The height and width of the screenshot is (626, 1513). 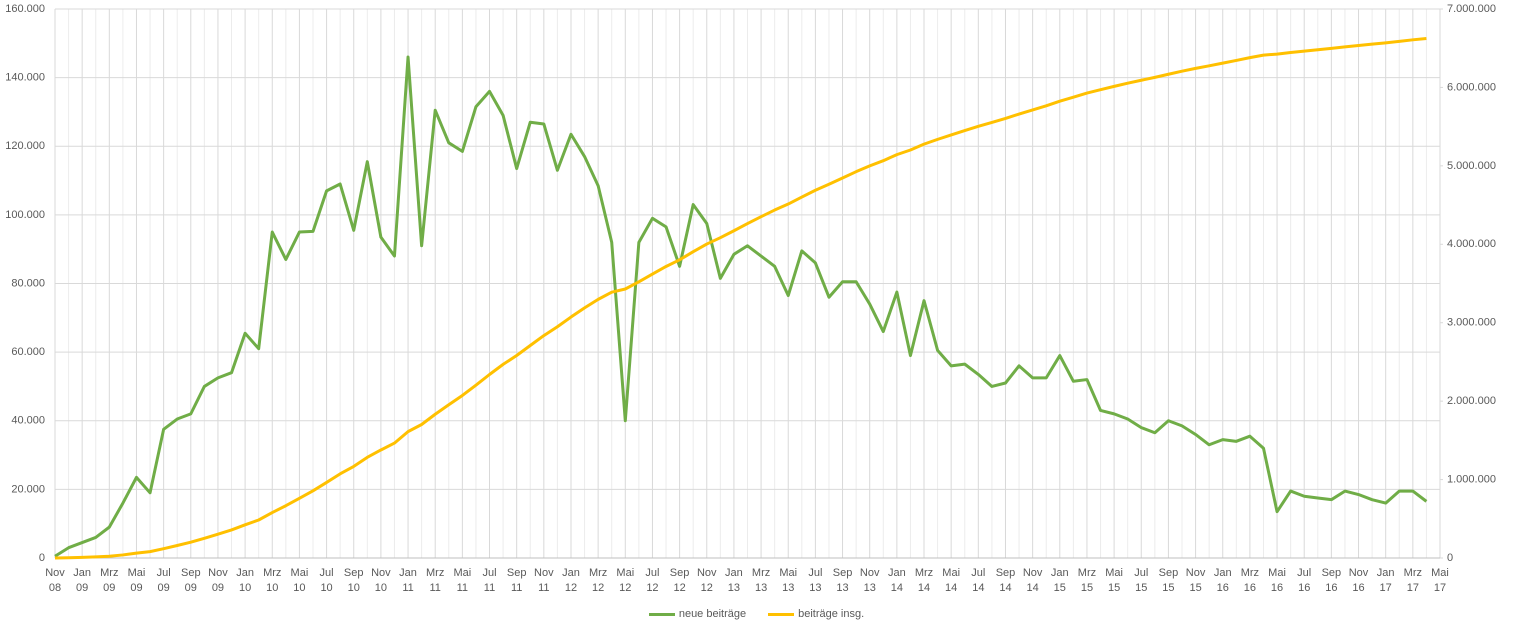 I want to click on x-tick-label: Mai 10, so click(x=299, y=580).